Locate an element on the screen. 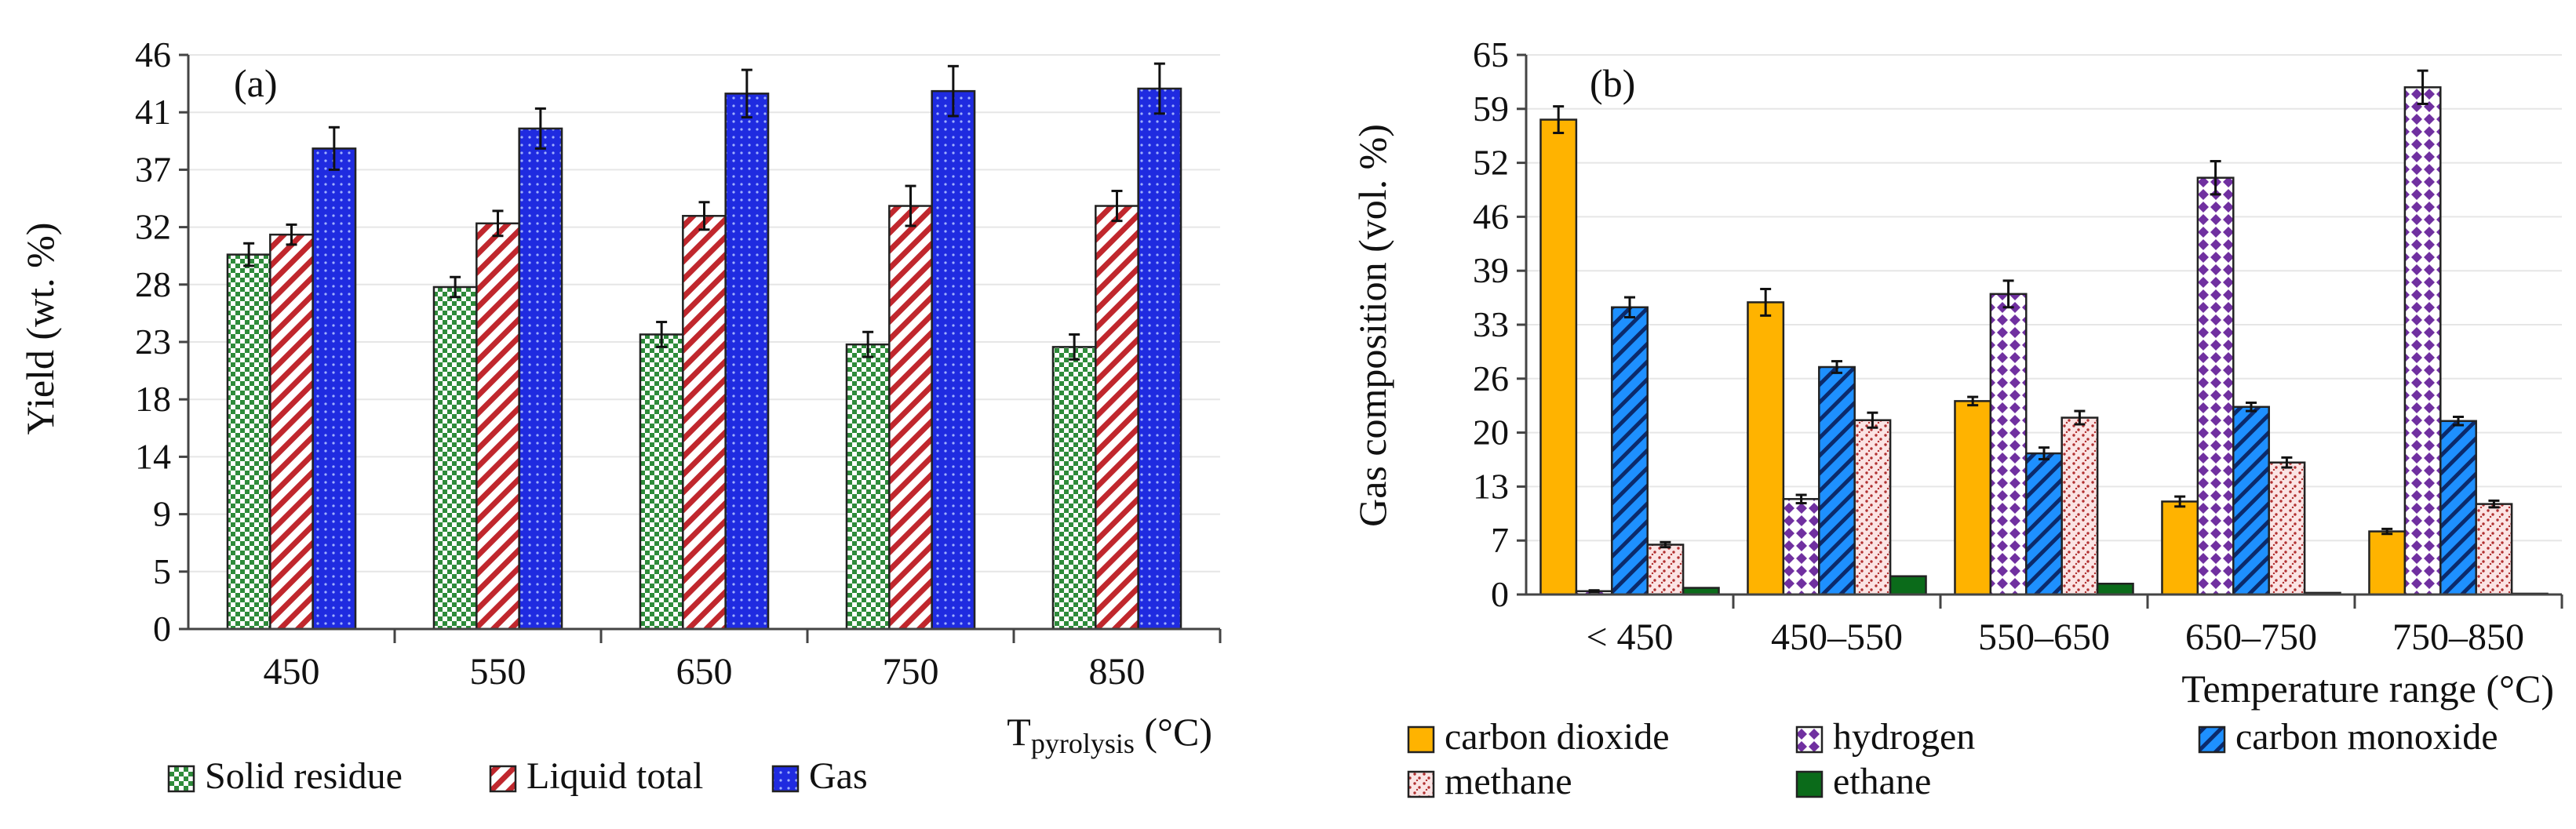 Image resolution: width=2576 pixels, height=829 pixels. chart-a-y-tick-label: 9 is located at coordinates (162, 514).